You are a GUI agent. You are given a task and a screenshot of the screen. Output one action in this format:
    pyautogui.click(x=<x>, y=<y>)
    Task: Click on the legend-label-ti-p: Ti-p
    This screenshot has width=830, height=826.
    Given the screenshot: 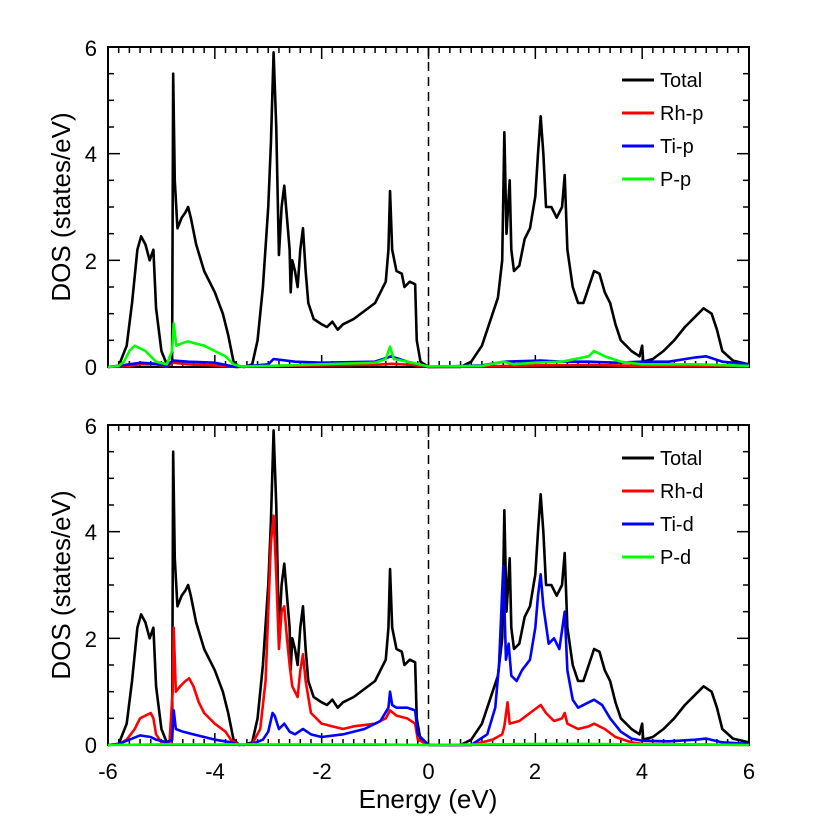 What is the action you would take?
    pyautogui.click(x=677, y=147)
    